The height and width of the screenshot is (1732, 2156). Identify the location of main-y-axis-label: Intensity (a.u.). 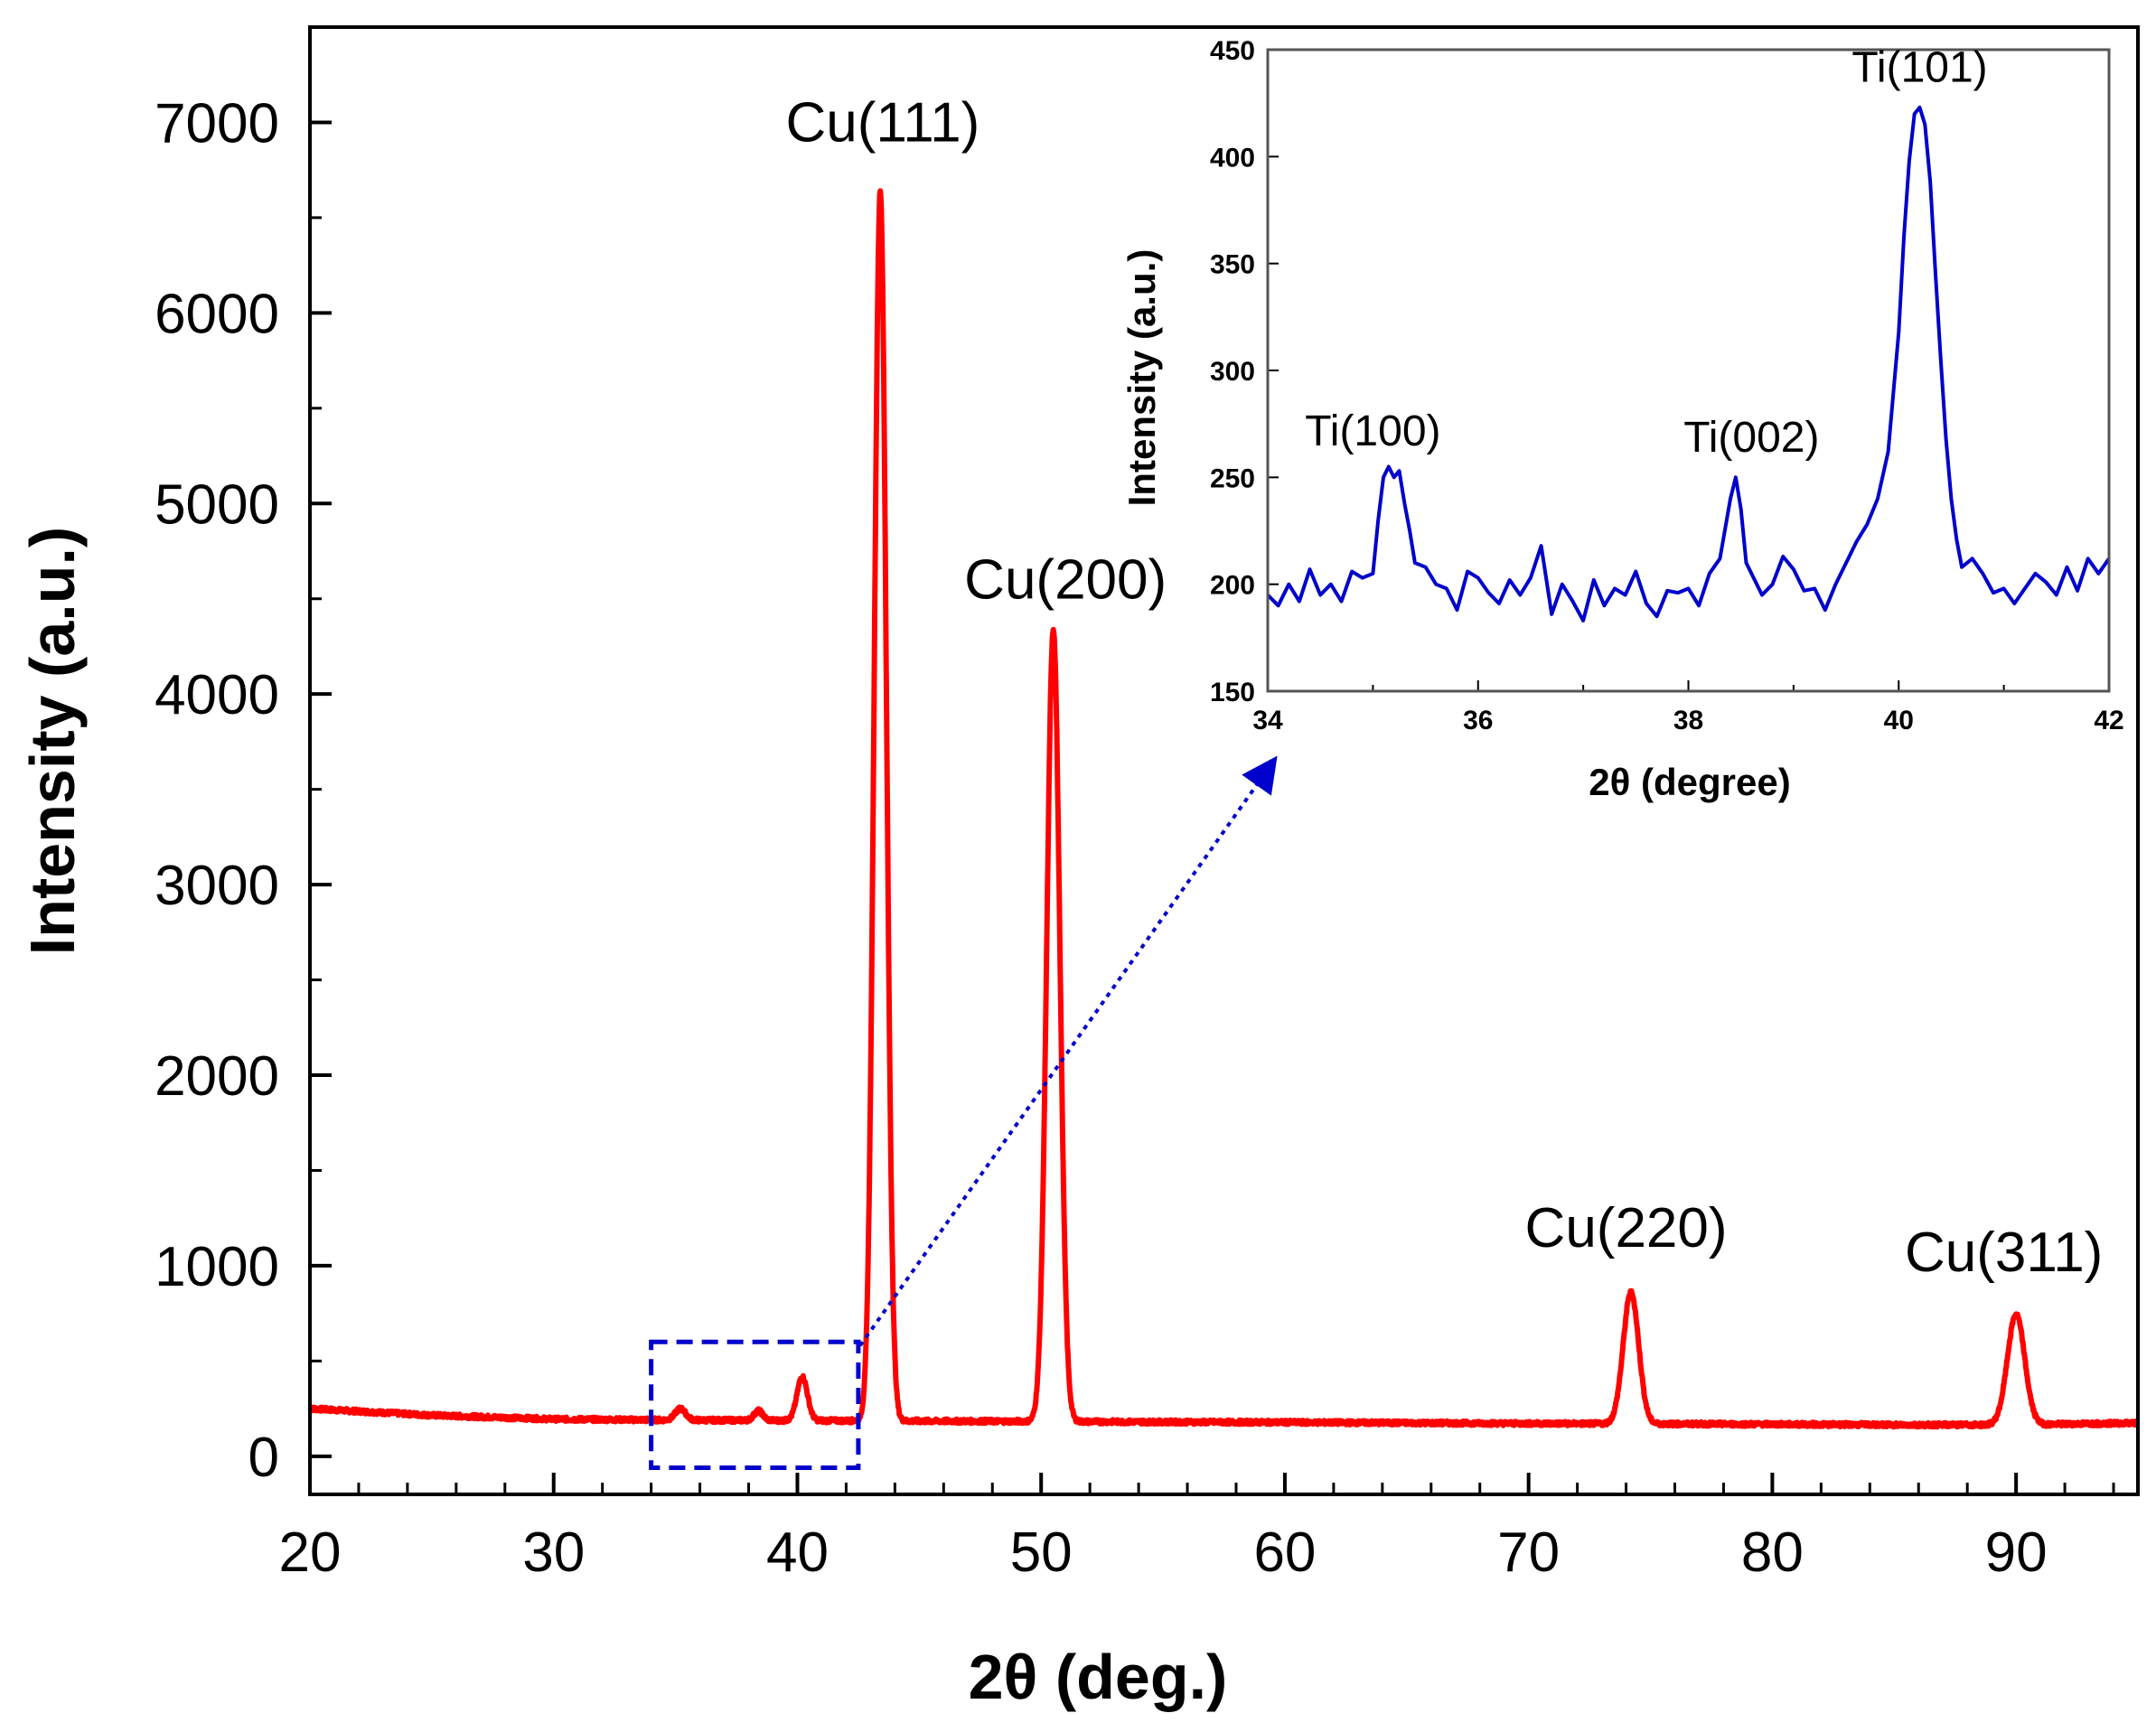
(53, 741).